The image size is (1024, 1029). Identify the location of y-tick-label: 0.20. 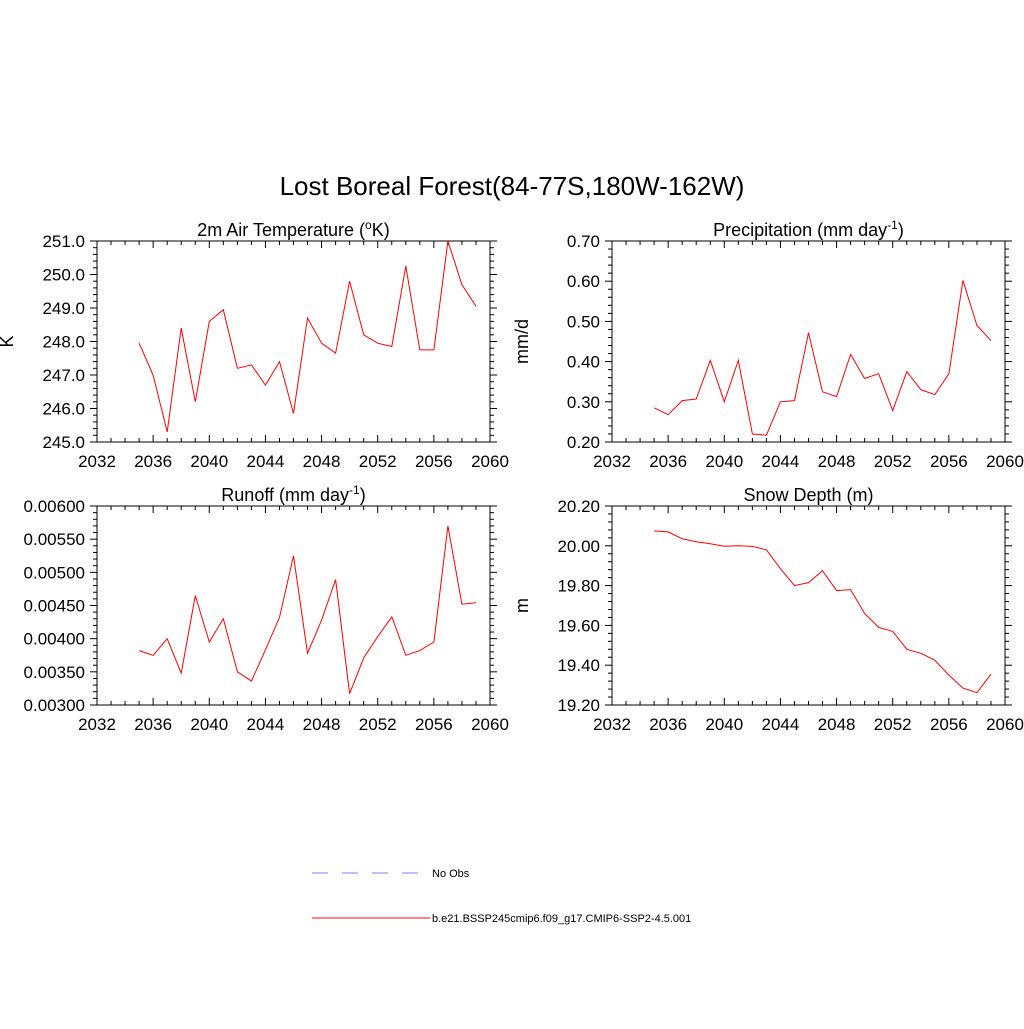
(583, 442).